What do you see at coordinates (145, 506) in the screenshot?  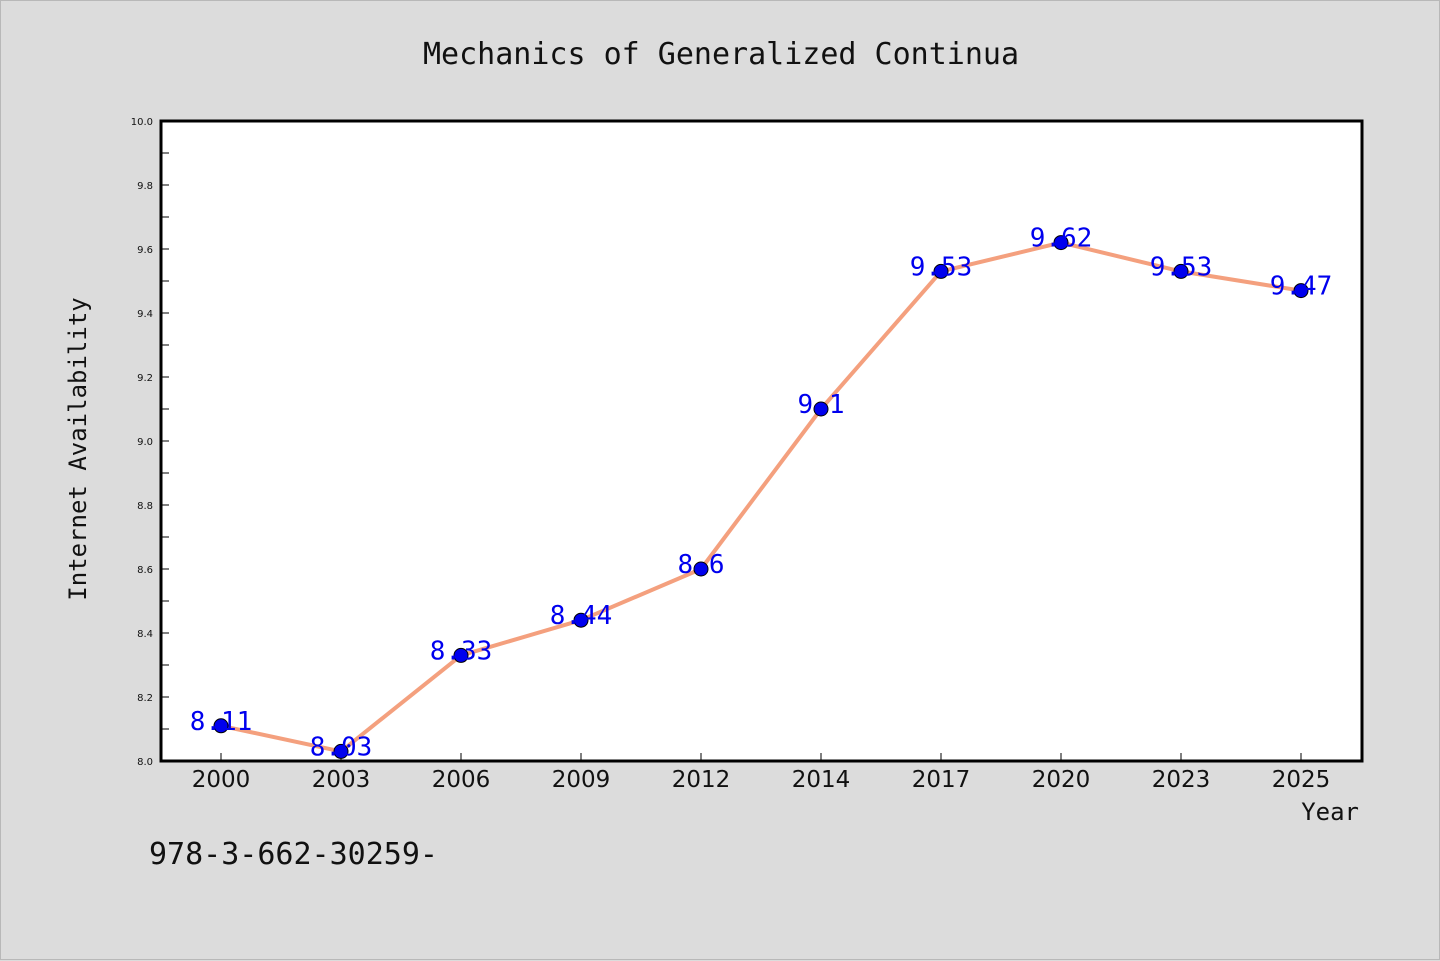 I see `y-tick-label: 8.8` at bounding box center [145, 506].